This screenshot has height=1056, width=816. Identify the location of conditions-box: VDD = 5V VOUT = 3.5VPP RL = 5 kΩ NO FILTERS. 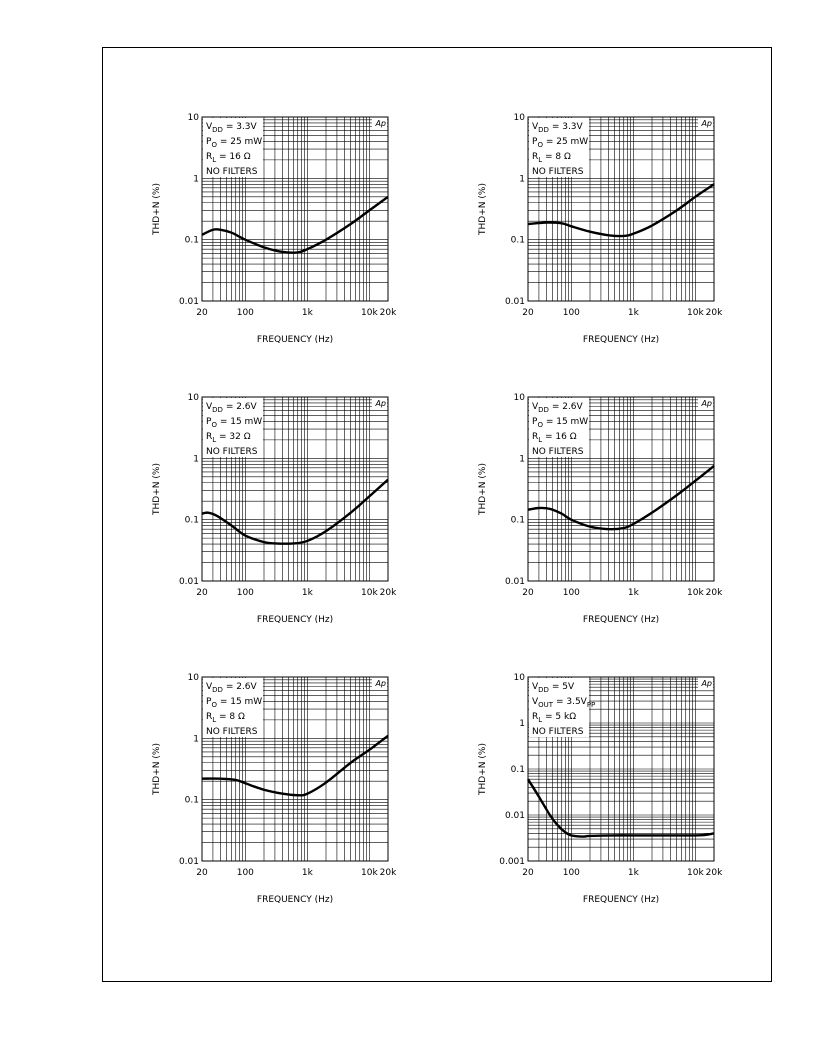
(562, 707).